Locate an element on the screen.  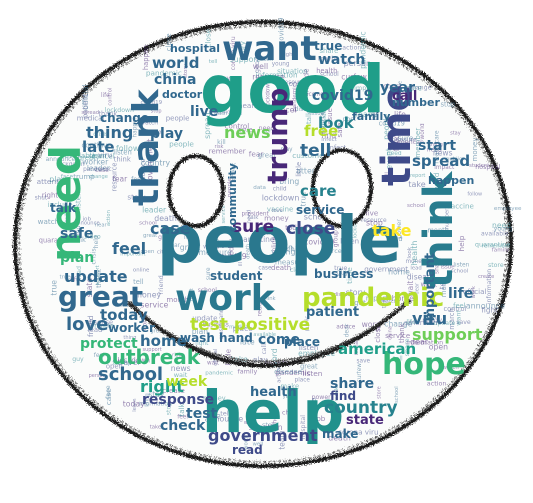
filler-word: health is located at coordinates (104, 326).